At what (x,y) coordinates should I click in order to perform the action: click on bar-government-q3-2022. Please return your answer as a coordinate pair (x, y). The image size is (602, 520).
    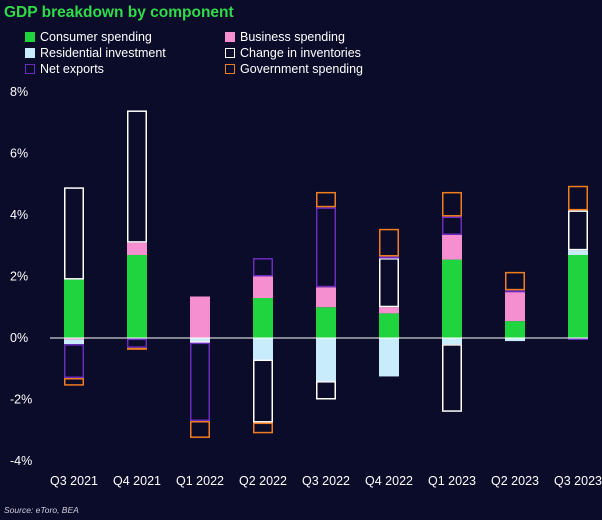
    Looking at the image, I should click on (326, 199).